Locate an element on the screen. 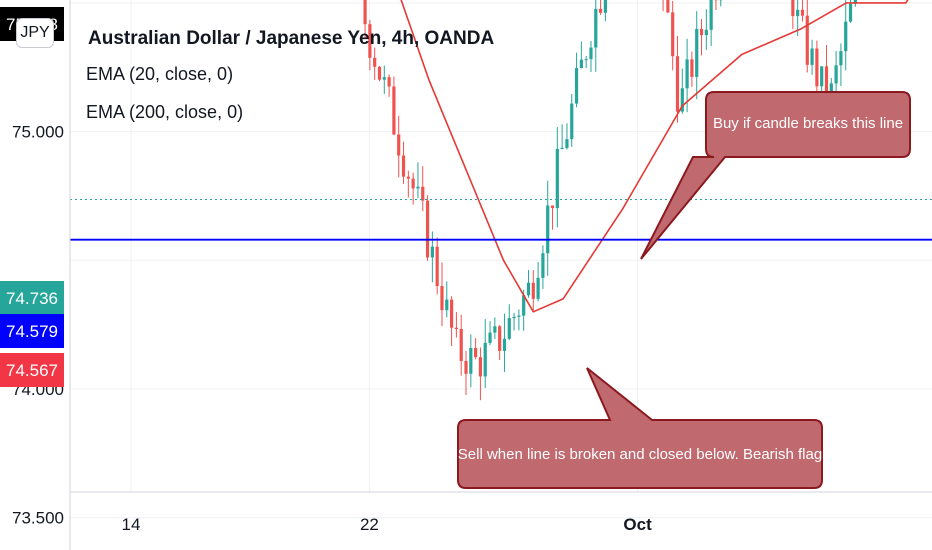 The height and width of the screenshot is (550, 932). x-tick-label: 14 is located at coordinates (131, 524).